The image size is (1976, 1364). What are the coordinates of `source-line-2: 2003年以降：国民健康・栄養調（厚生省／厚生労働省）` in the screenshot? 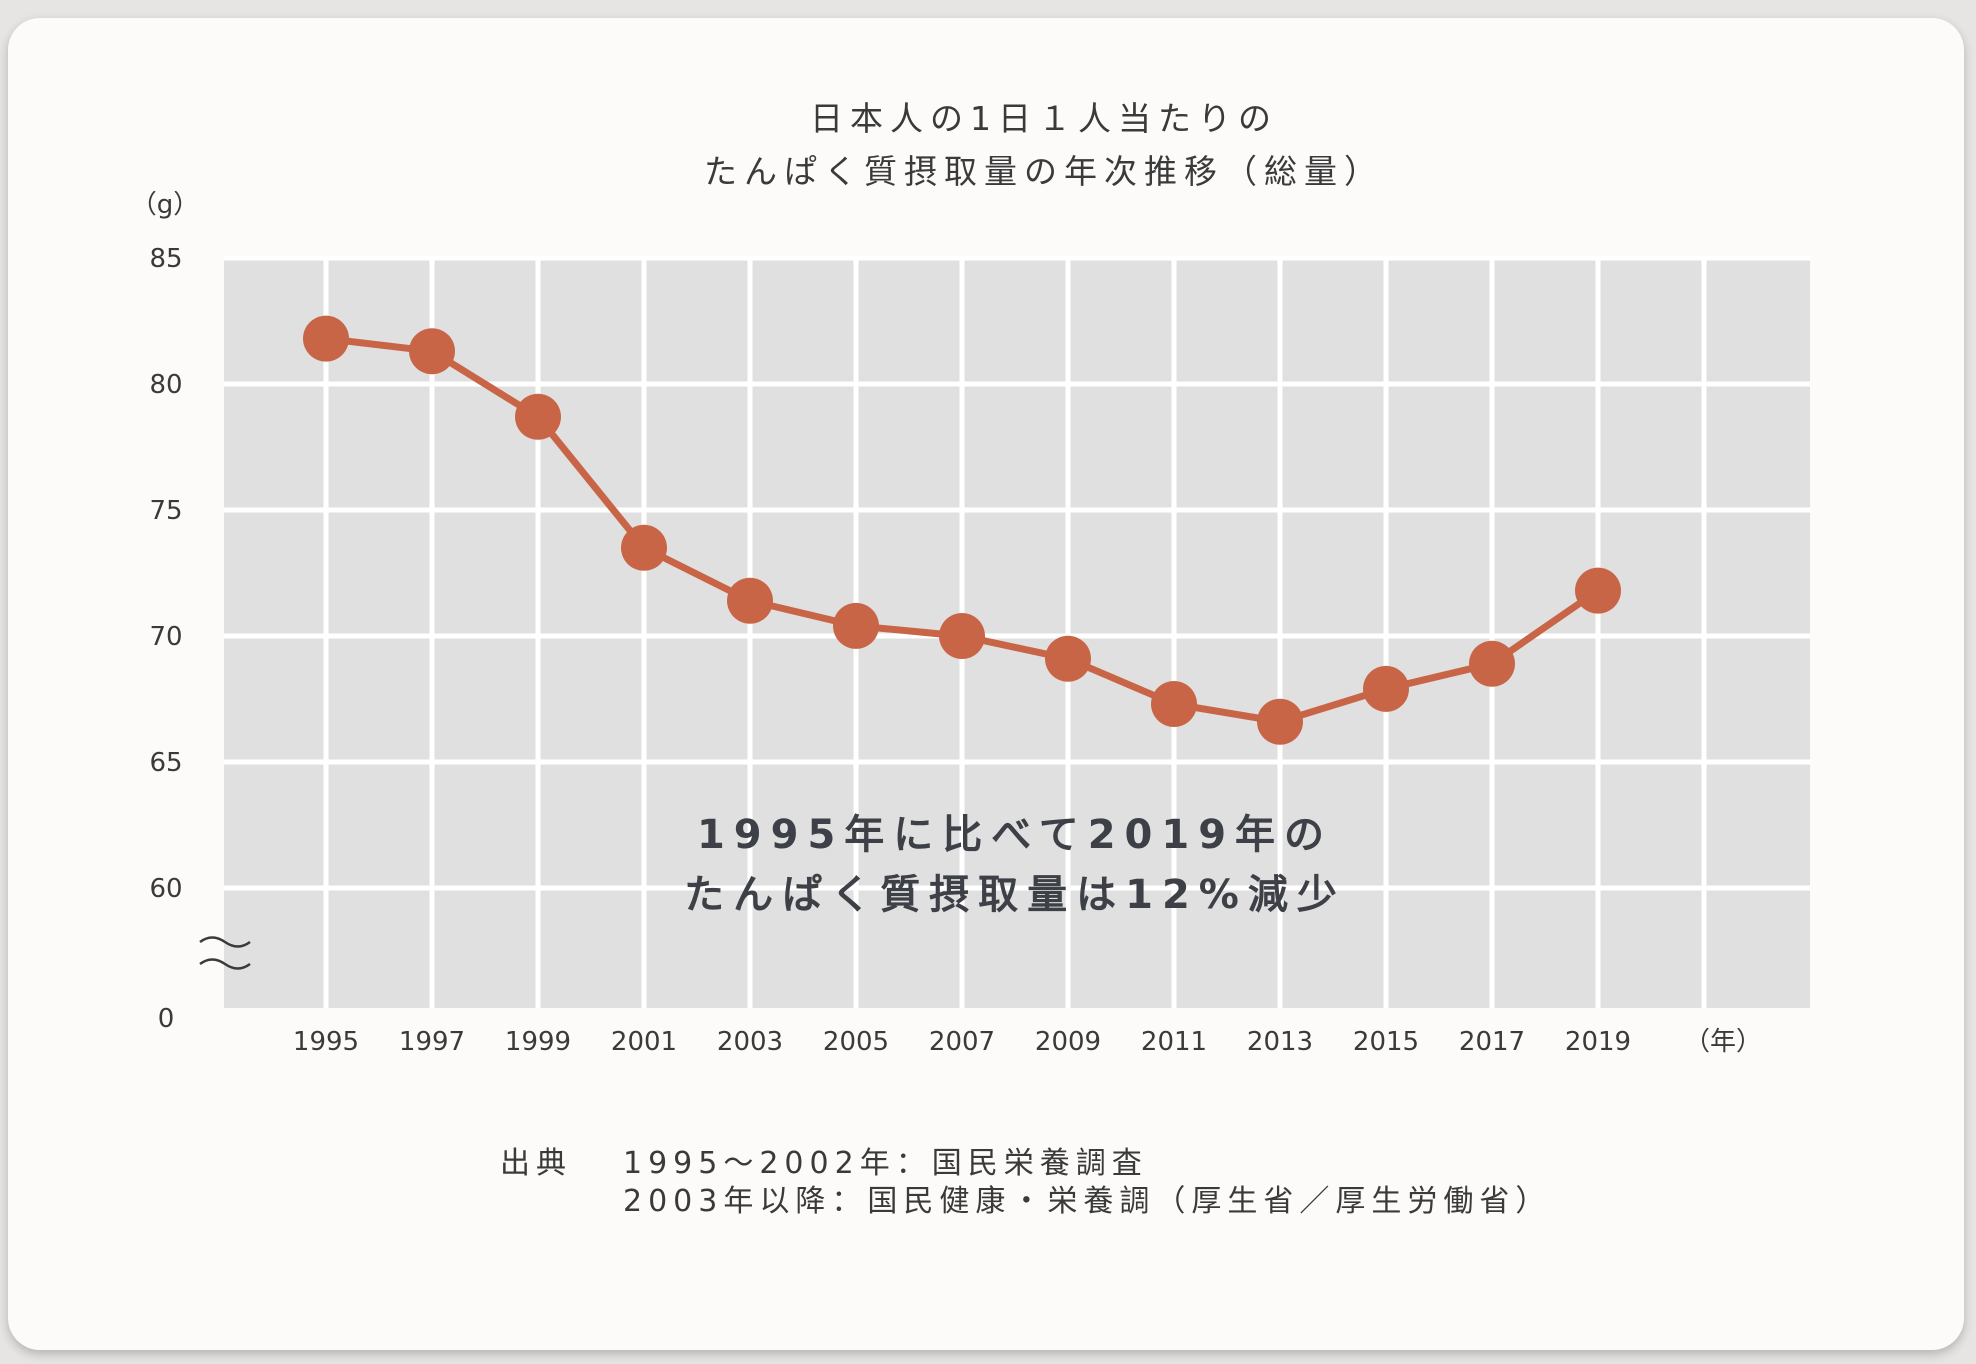 It's located at (1087, 1201).